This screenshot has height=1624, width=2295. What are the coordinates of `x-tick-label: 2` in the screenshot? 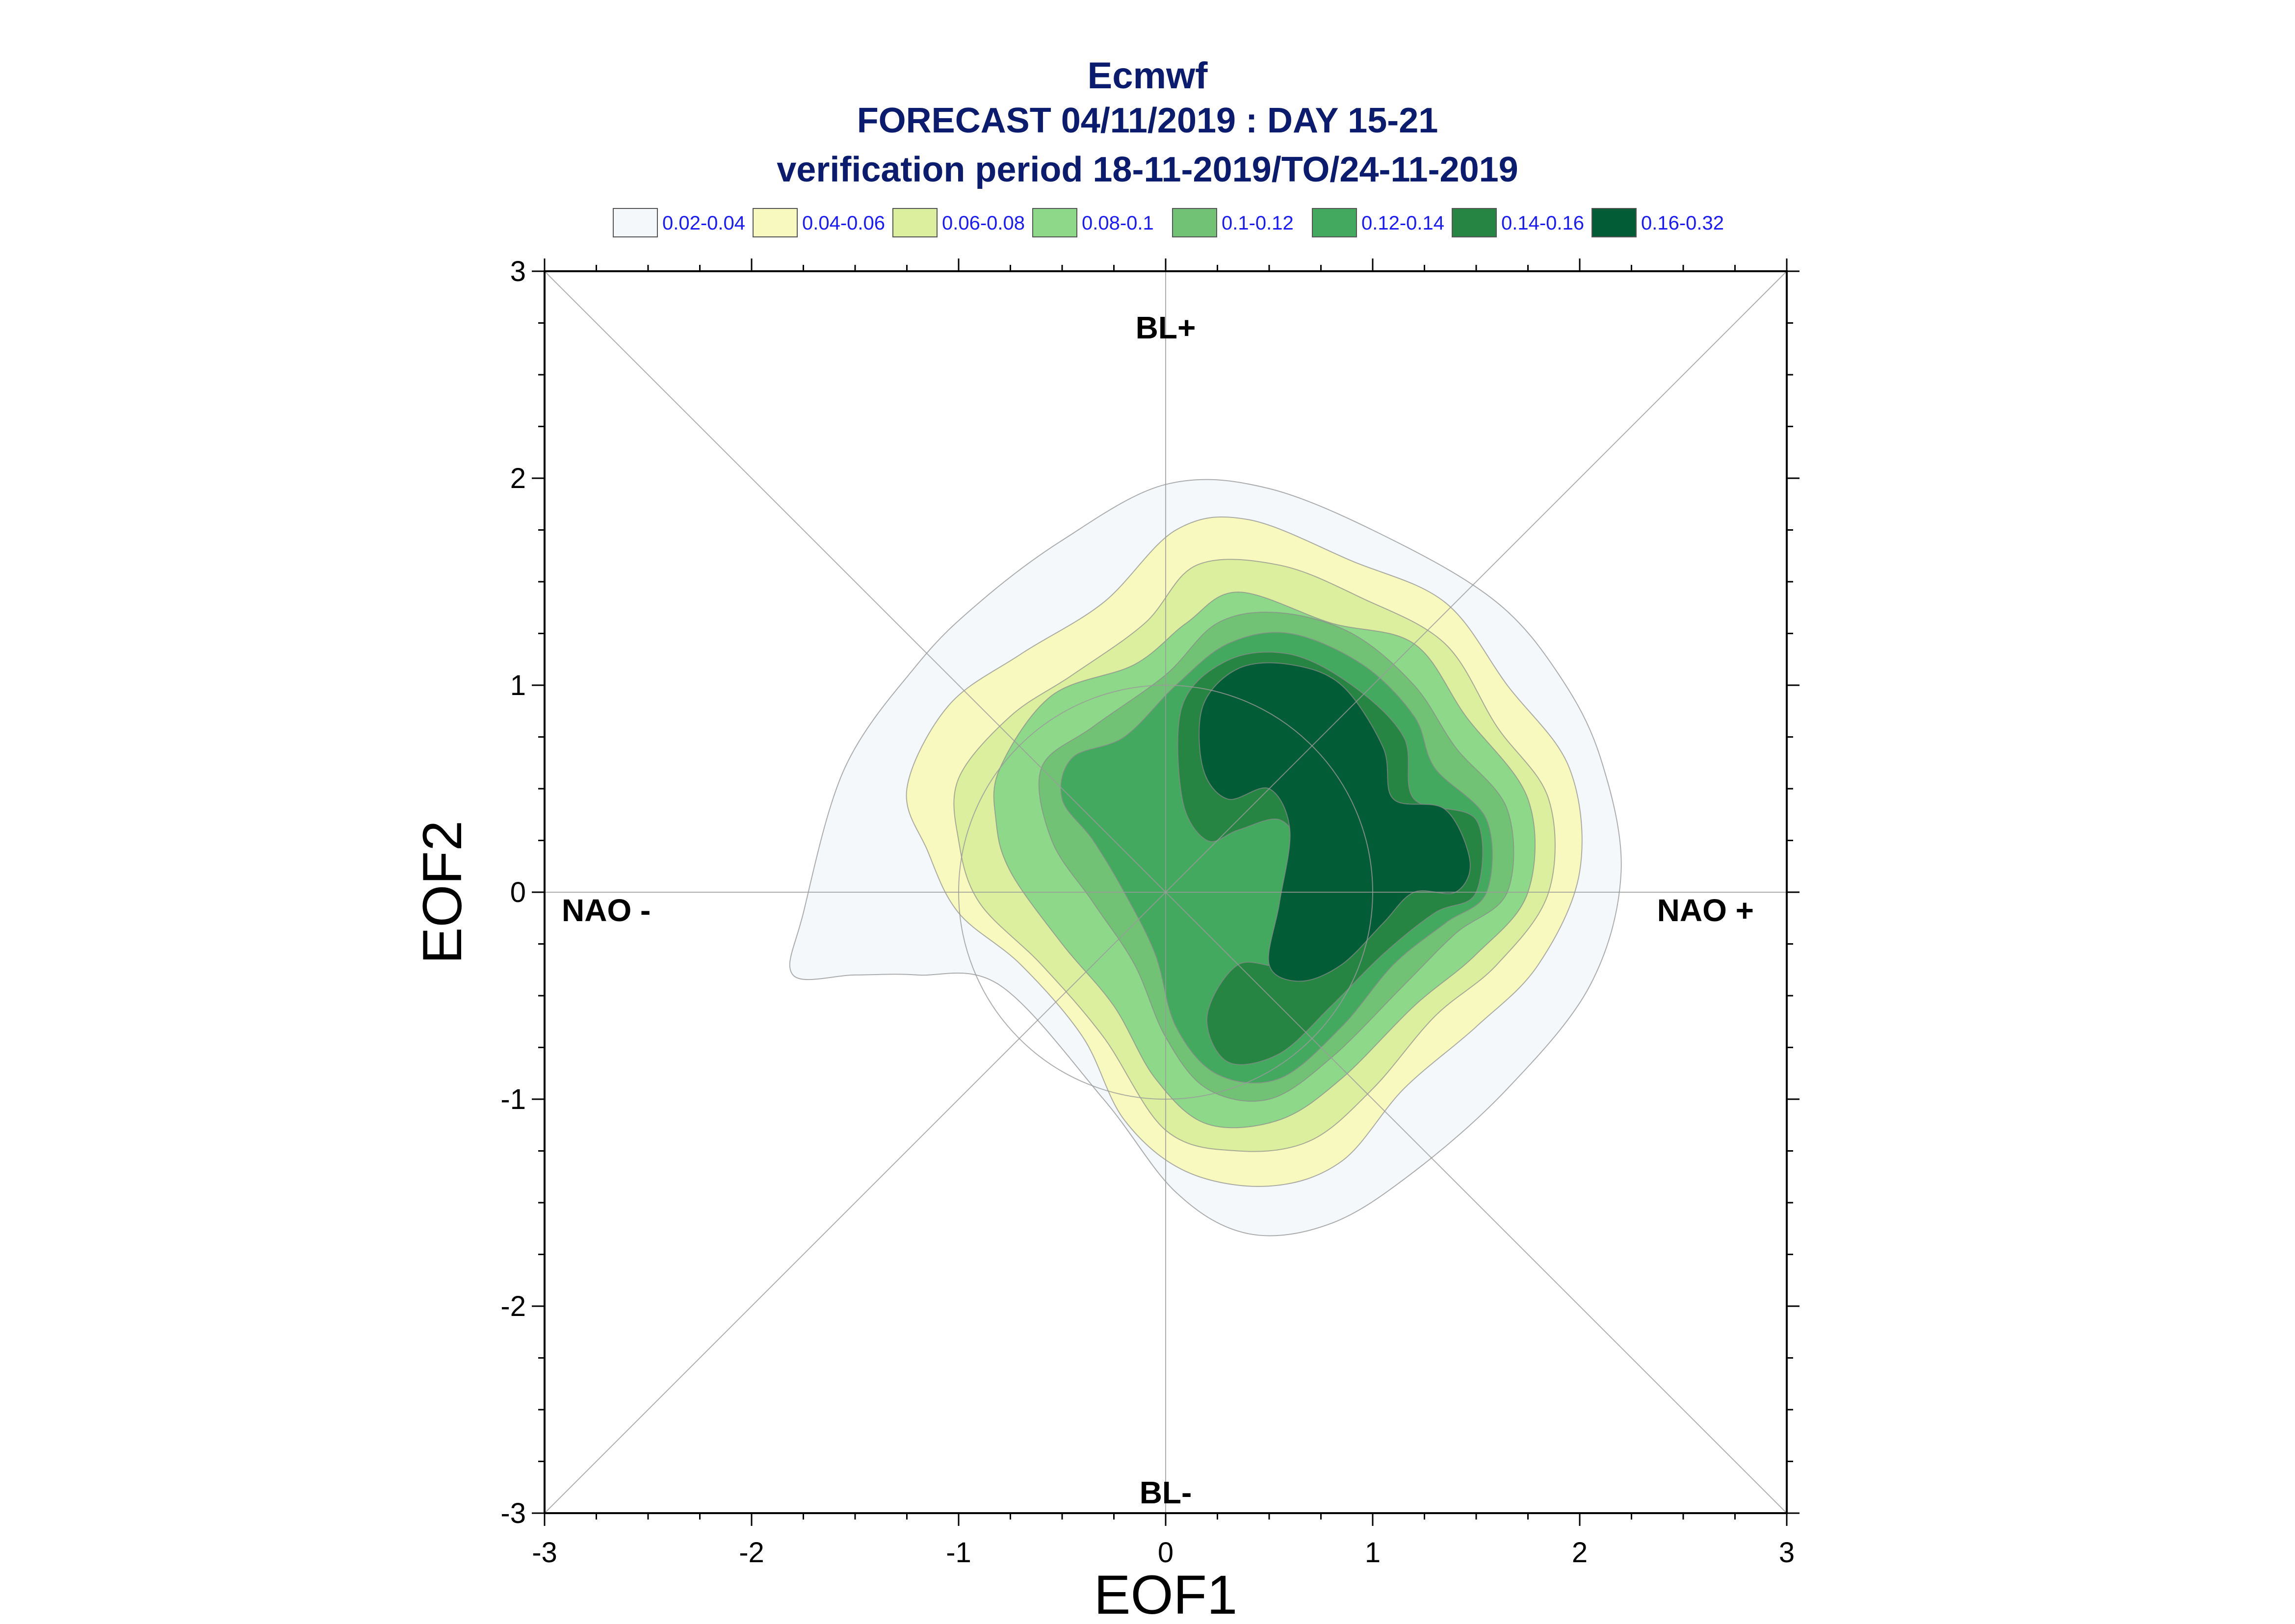 It's located at (1580, 1553).